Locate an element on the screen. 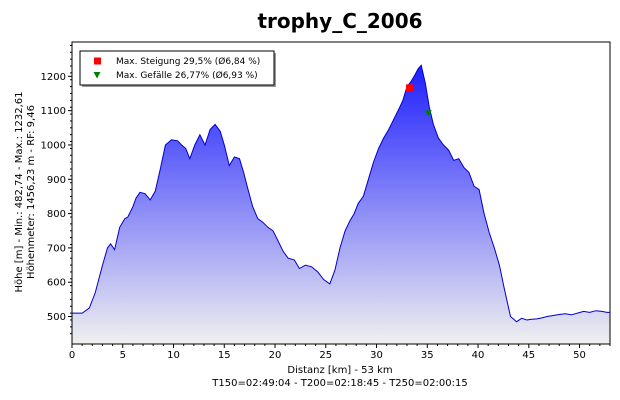 This screenshot has height=400, width=620. y-tick-label: 900 is located at coordinates (56, 180).